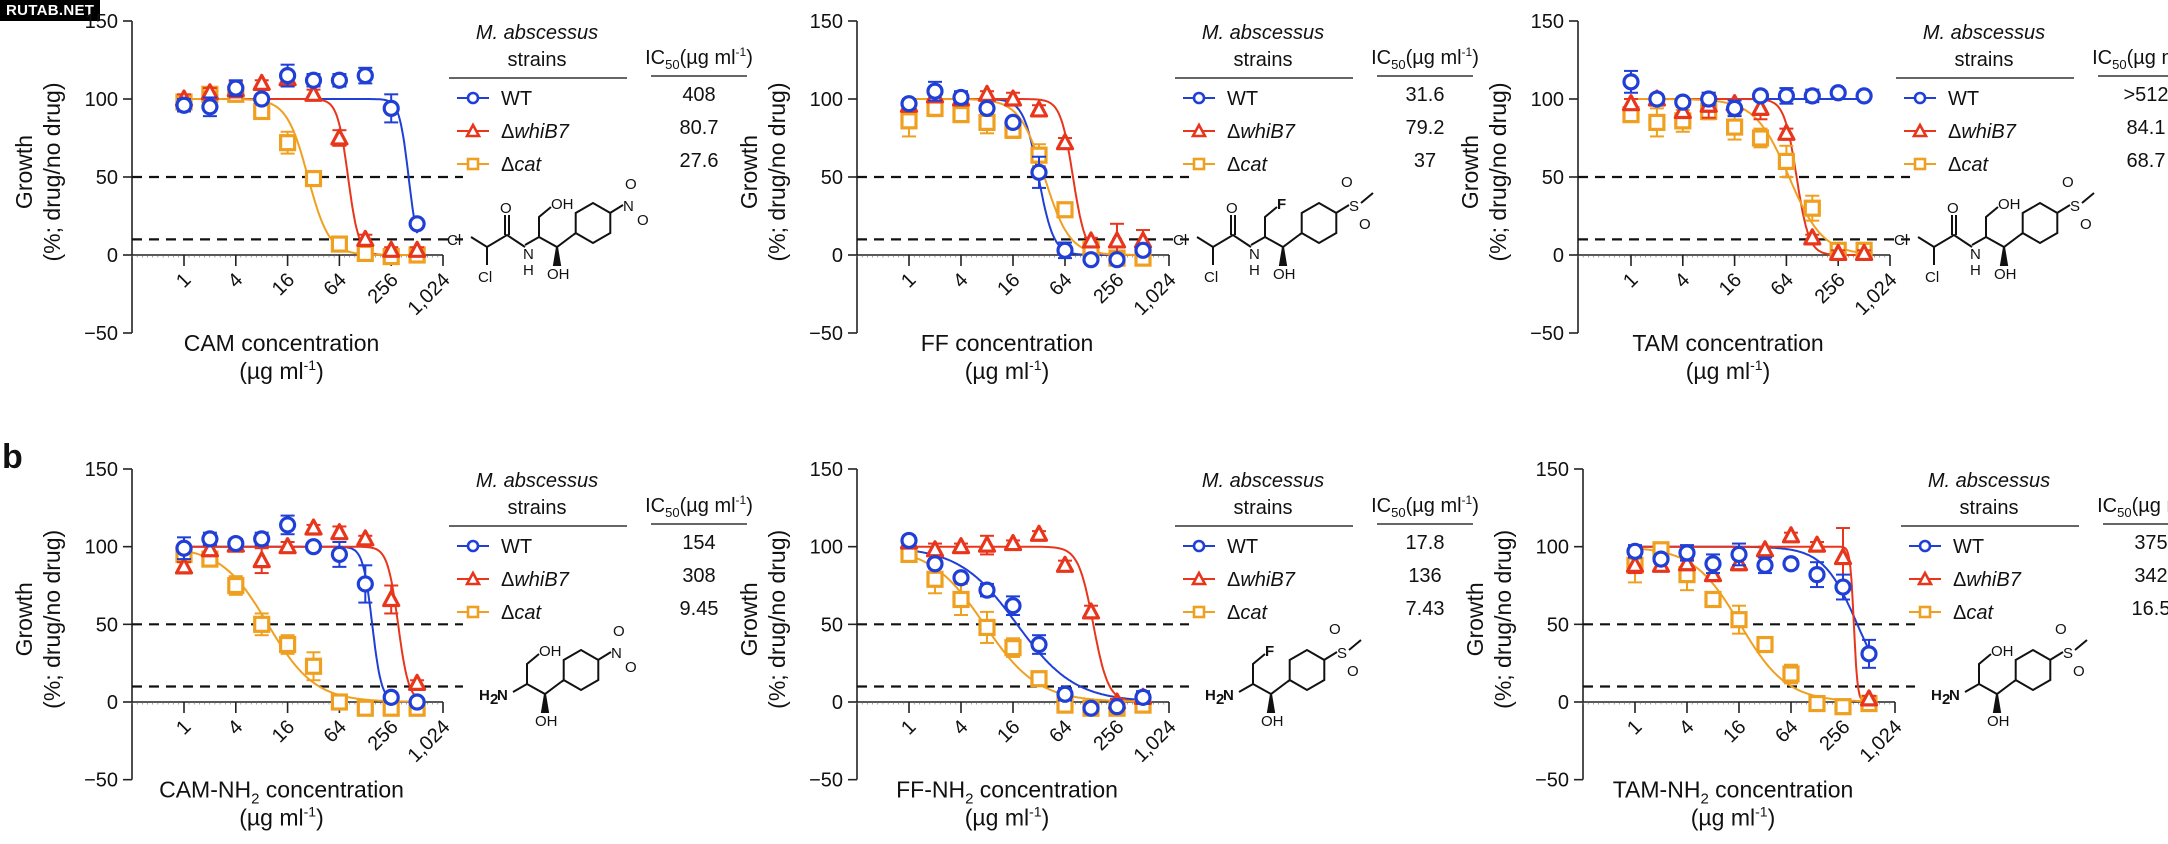  I want to click on legend-label-name: cat, so click(1254, 165).